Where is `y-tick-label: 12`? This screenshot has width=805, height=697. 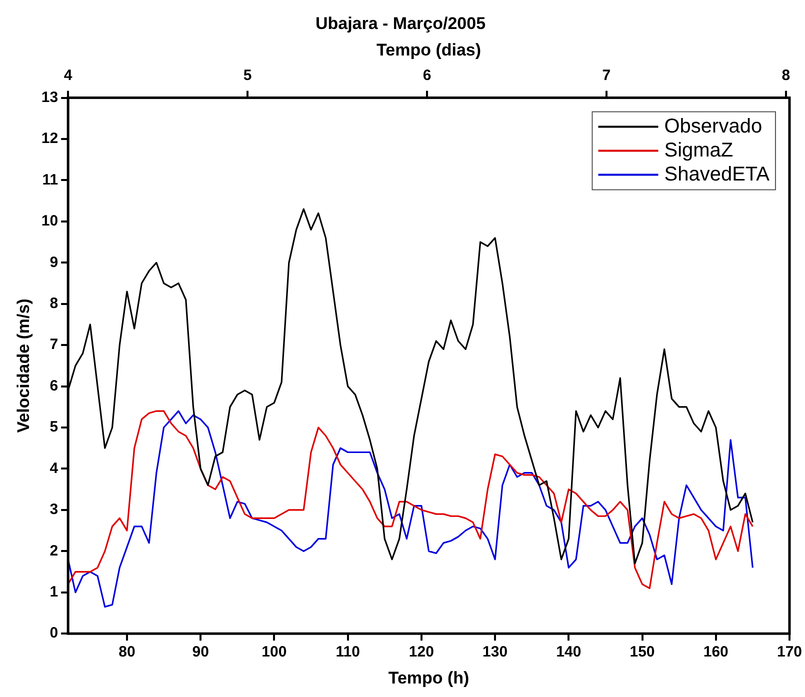
y-tick-label: 12 is located at coordinates (49, 139).